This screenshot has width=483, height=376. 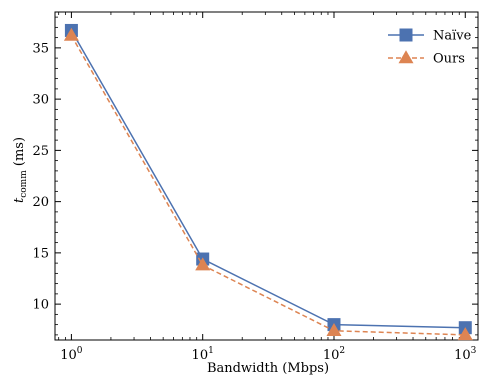 I want to click on y-axis-label-main: t, so click(x=19, y=200).